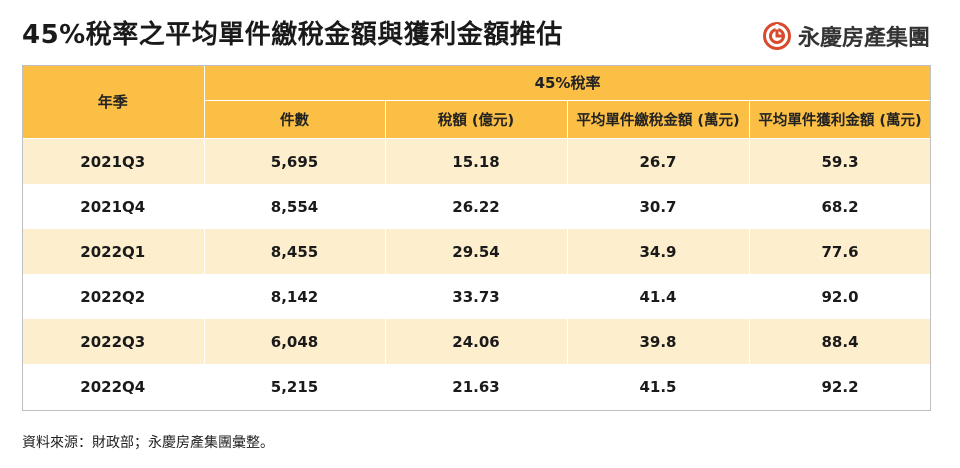 The height and width of the screenshot is (468, 960). What do you see at coordinates (292, 35) in the screenshot?
I see `page-title: 45%稅率之平均單件繳稅金額與獲利金額推估` at bounding box center [292, 35].